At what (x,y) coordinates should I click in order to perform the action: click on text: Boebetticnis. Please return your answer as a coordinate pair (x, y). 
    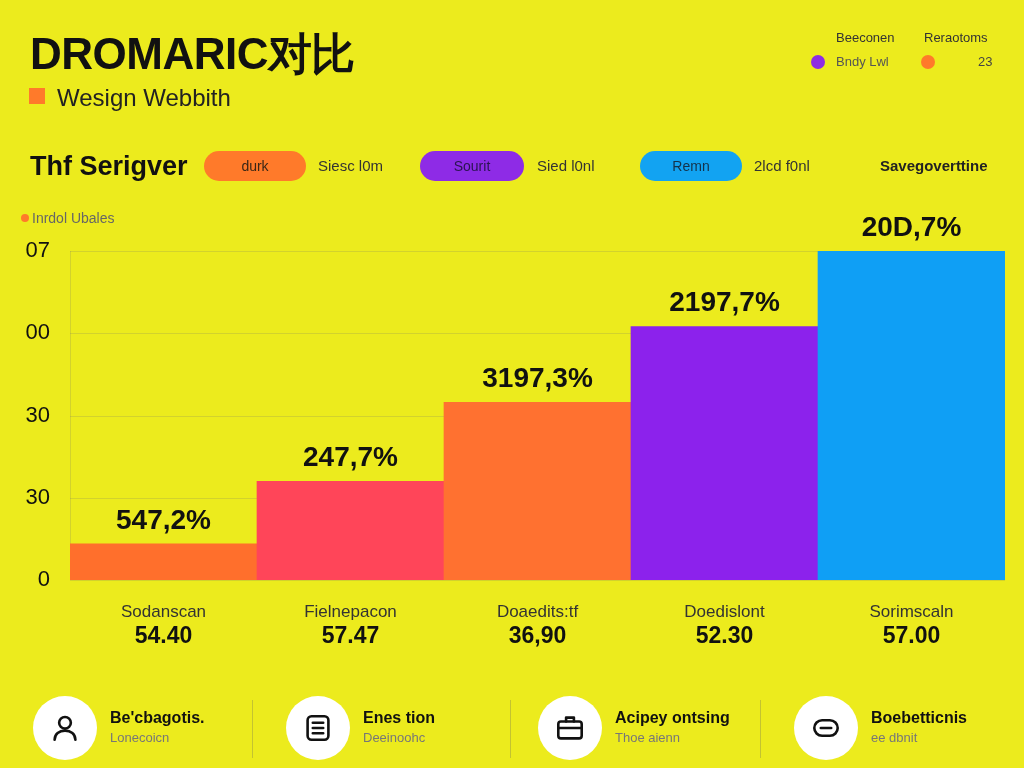
    Looking at the image, I should click on (919, 717).